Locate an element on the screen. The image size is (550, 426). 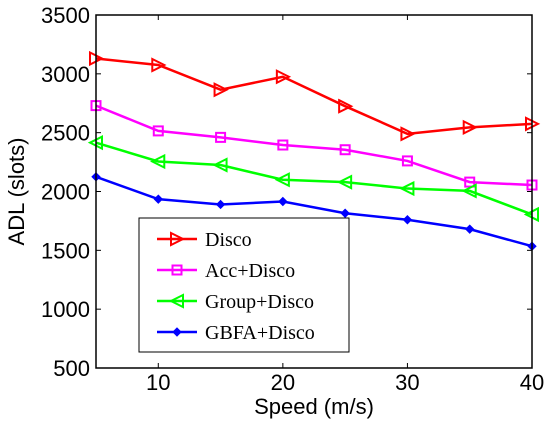
series-line-group-disco is located at coordinates (314, 178).